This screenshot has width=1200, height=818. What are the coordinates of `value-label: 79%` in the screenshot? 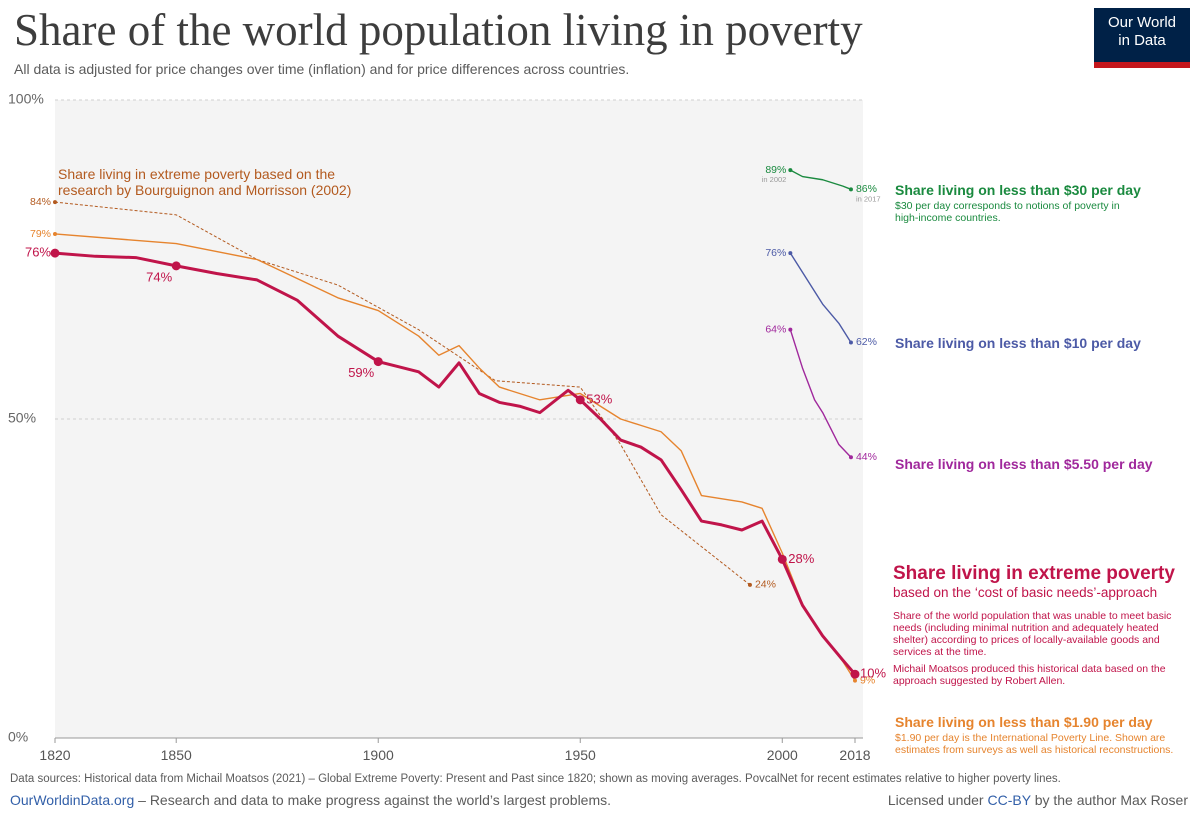 It's located at (40, 234).